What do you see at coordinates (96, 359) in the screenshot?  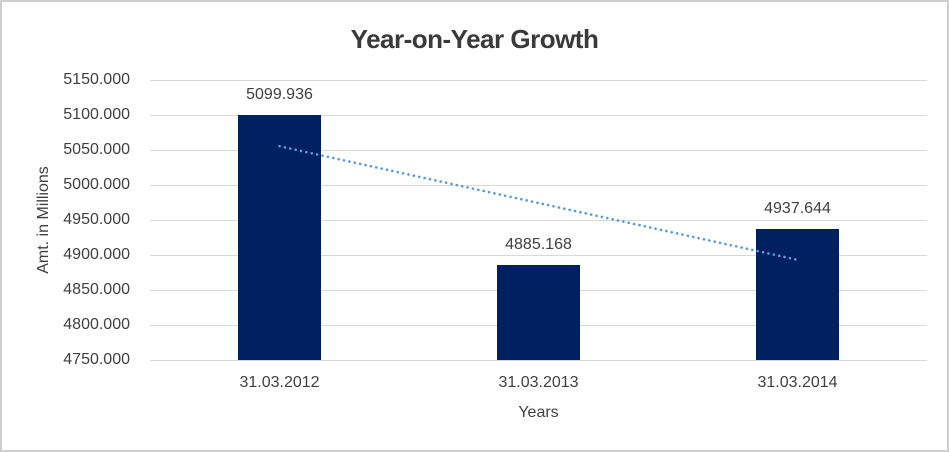 I see `y-tick-label: 4750.000` at bounding box center [96, 359].